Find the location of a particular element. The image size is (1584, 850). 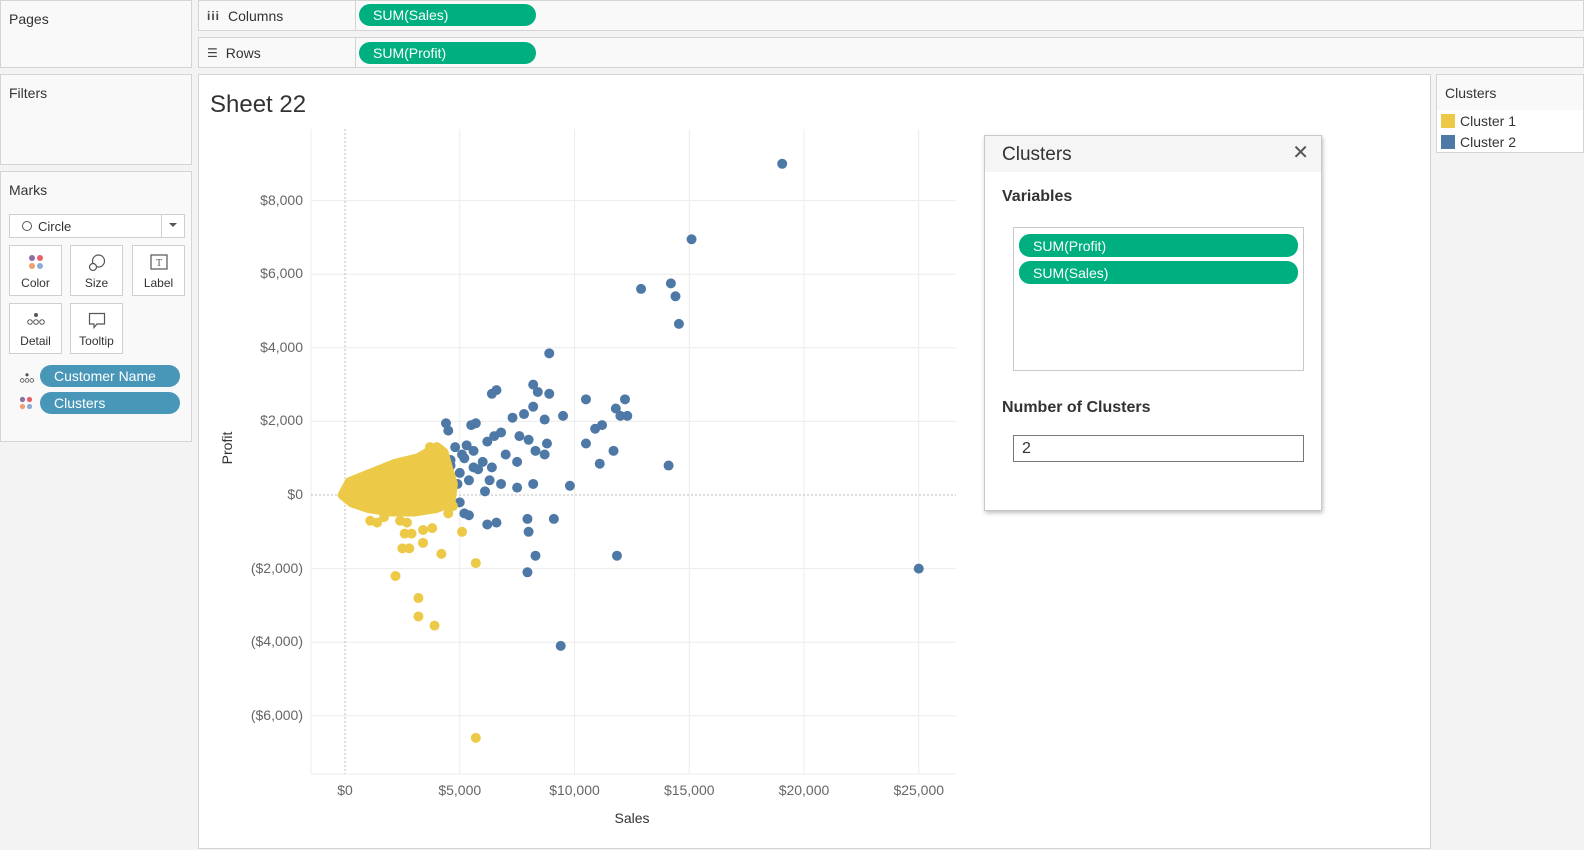

marks-color-button: Color is located at coordinates (35, 270).